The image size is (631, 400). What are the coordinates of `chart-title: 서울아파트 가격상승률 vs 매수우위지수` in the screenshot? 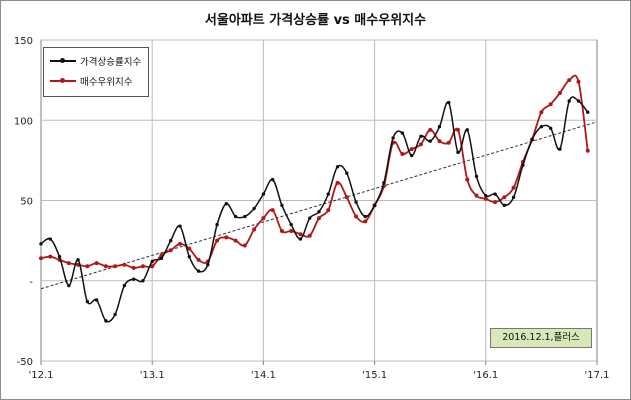 It's located at (315, 20).